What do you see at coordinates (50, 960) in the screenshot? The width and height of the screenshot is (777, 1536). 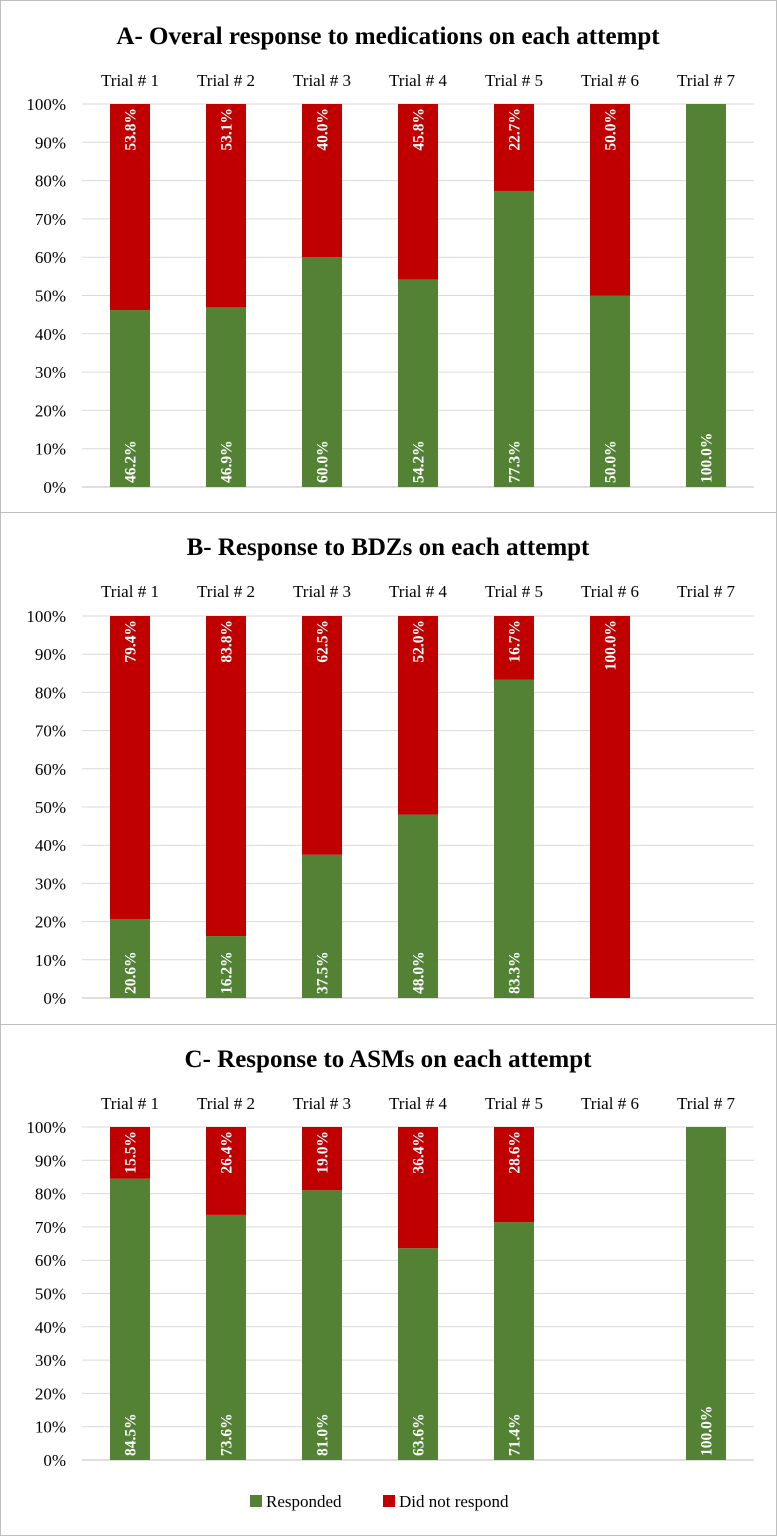 I see `y-tick-label: 10%` at bounding box center [50, 960].